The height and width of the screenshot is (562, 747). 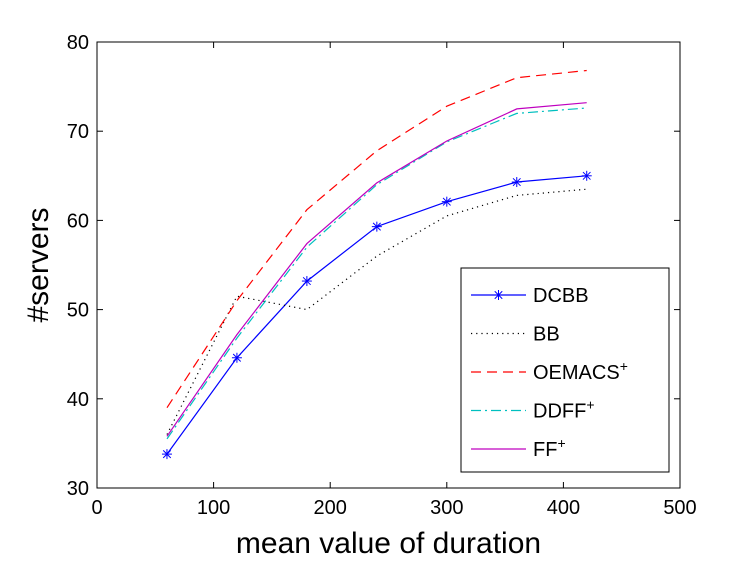 I want to click on legend-label: DCBB, so click(x=561, y=296).